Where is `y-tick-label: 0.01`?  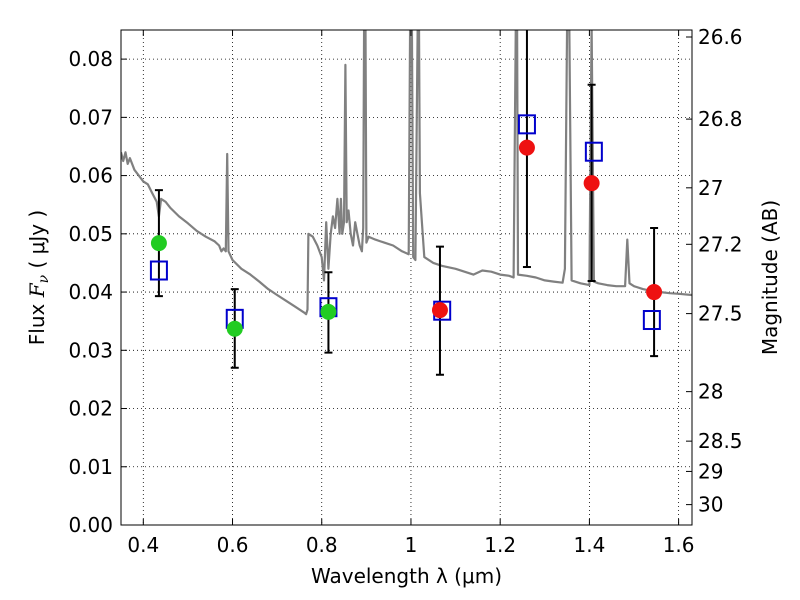 y-tick-label: 0.01 is located at coordinates (90, 467).